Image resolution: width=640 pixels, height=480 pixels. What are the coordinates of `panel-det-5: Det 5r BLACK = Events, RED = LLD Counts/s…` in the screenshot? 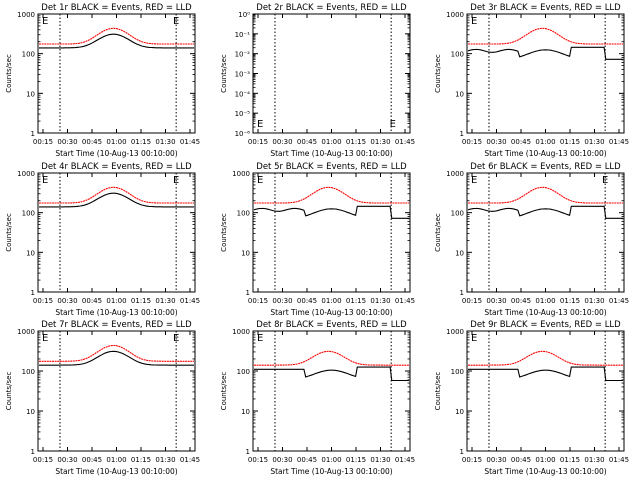 It's located at (317, 239).